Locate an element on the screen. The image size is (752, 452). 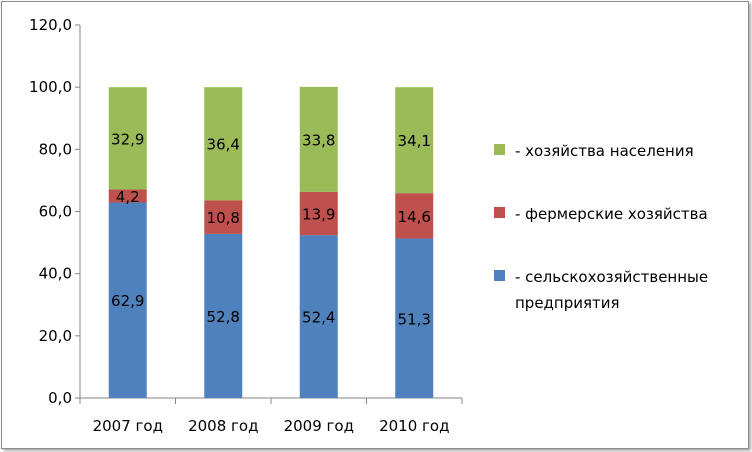
legend-label: предприятия is located at coordinates (567, 303).